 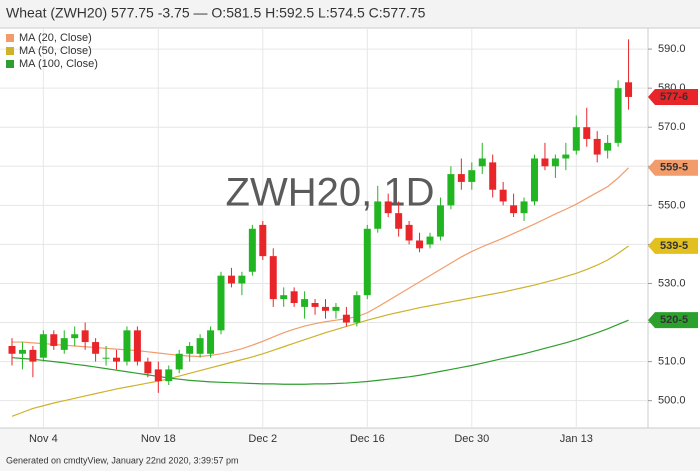 I want to click on y-tick-label: 570.0, so click(x=672, y=127).